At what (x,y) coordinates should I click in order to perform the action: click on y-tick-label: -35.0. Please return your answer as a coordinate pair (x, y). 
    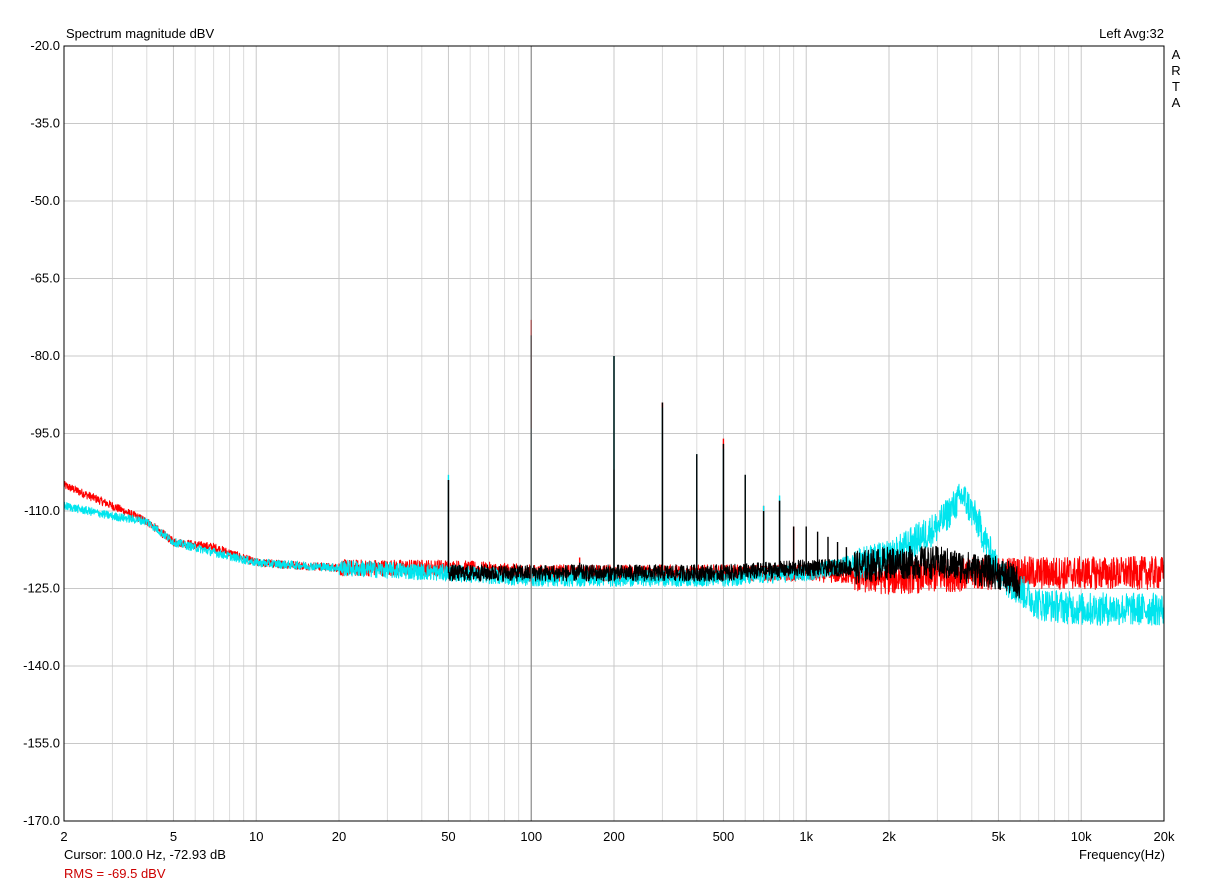
    Looking at the image, I should click on (45, 123).